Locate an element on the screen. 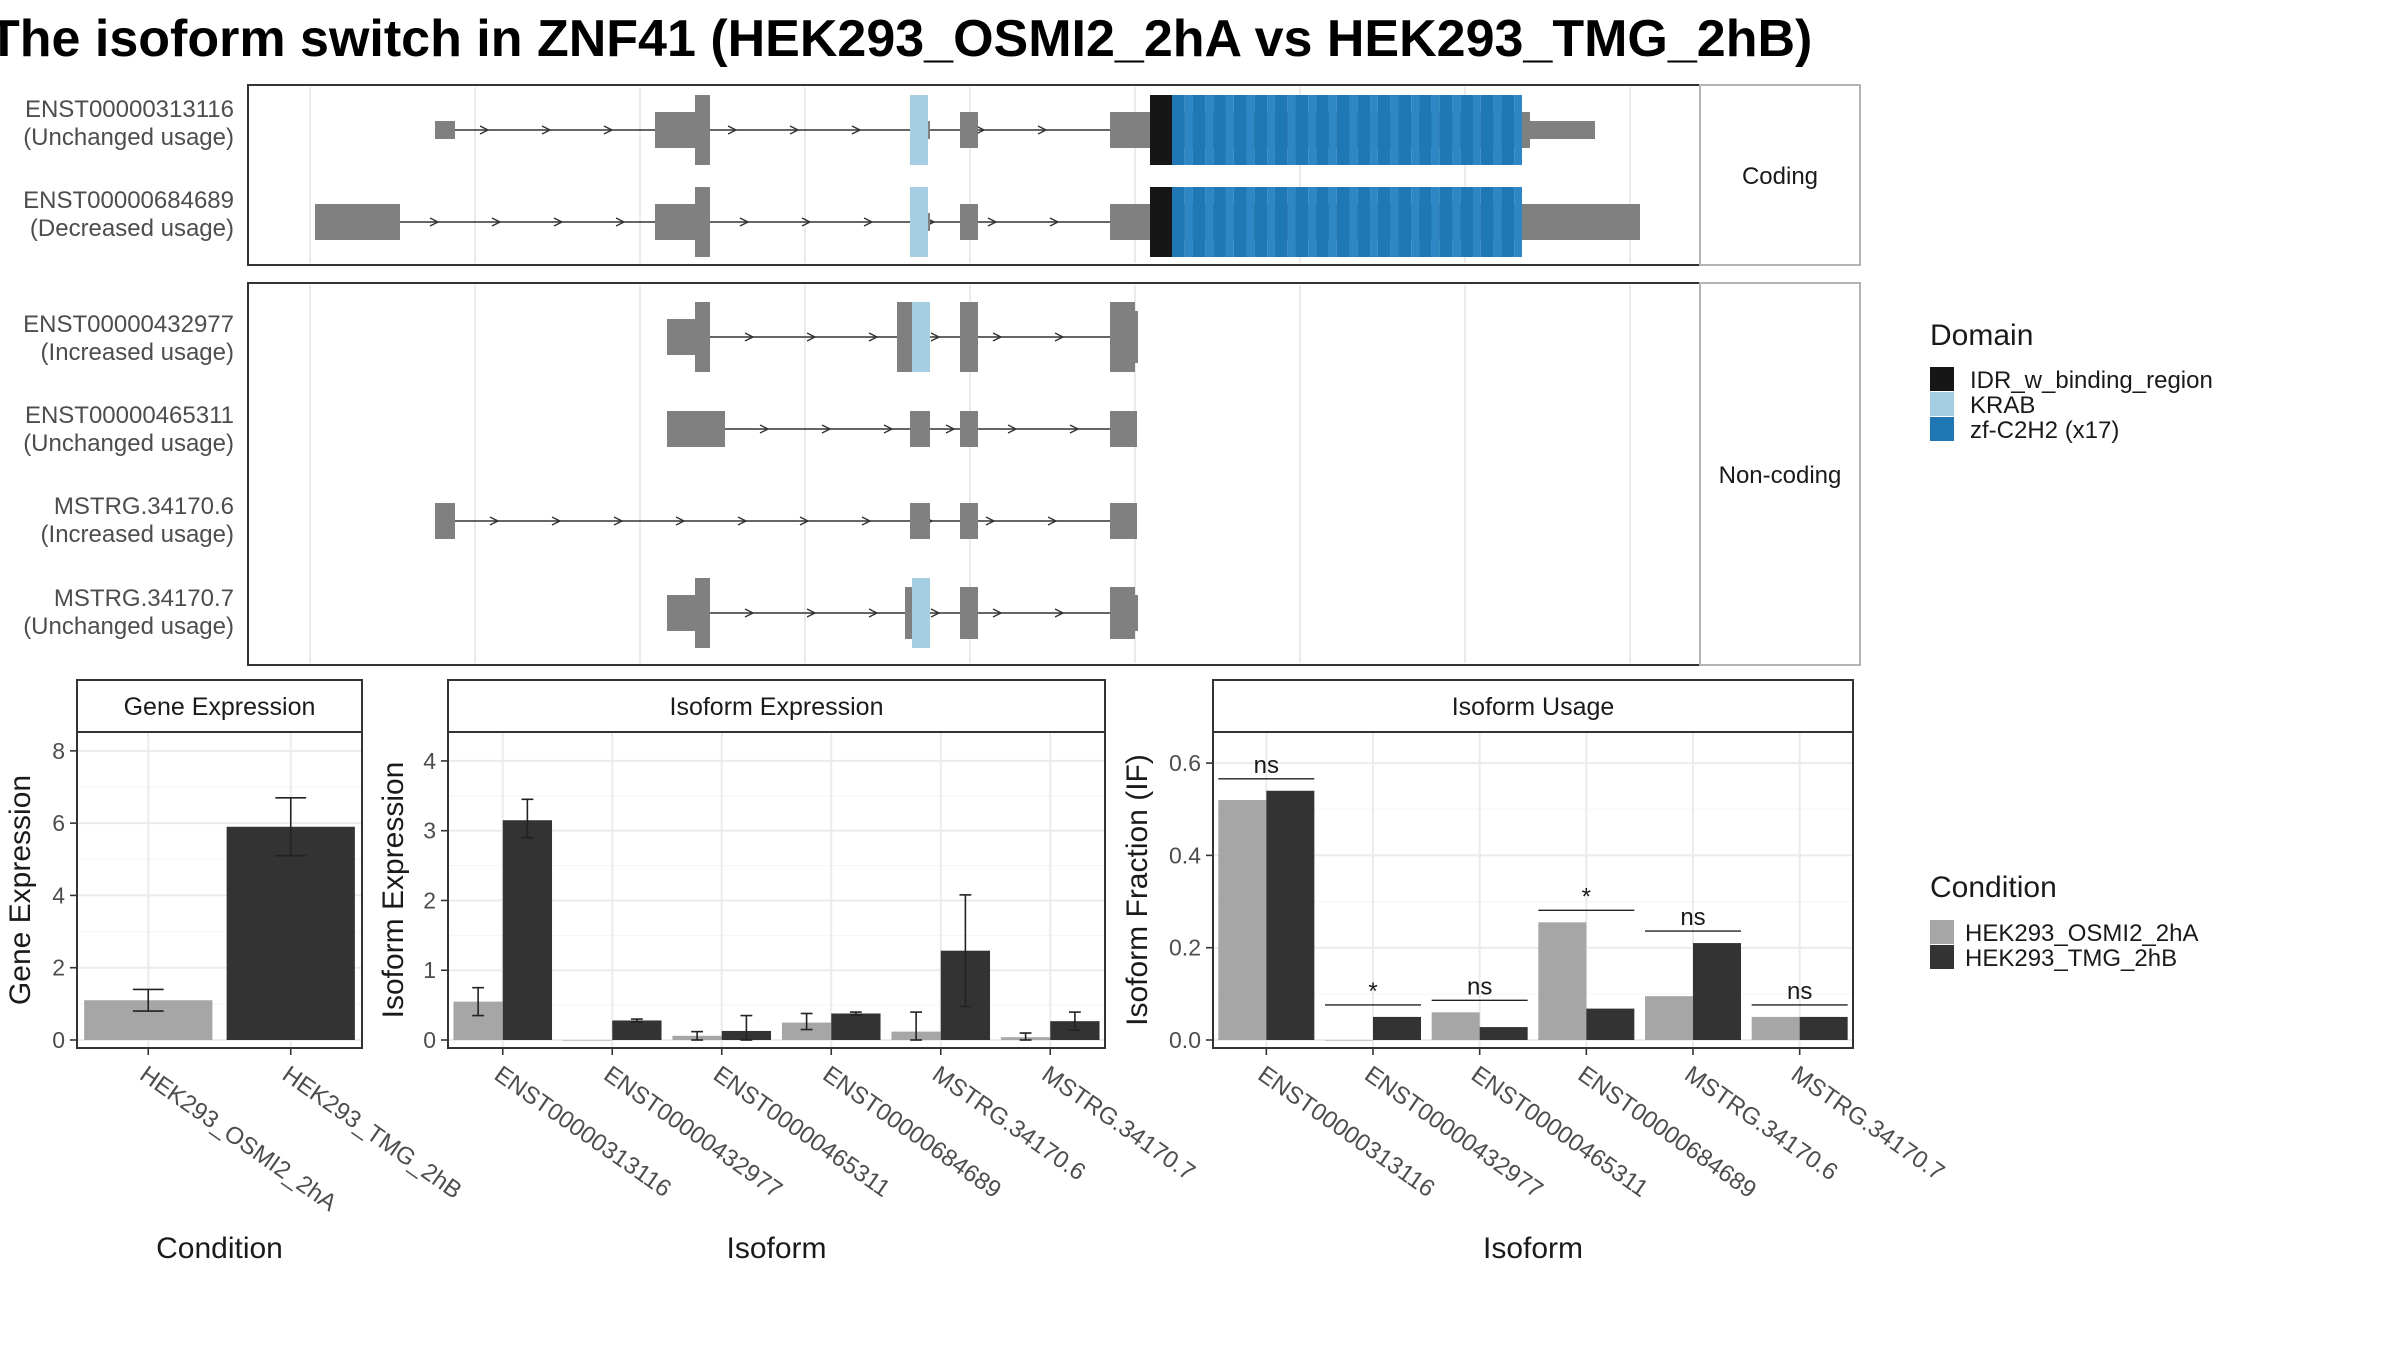  y-tick-label: 0.0 is located at coordinates (1185, 1040).